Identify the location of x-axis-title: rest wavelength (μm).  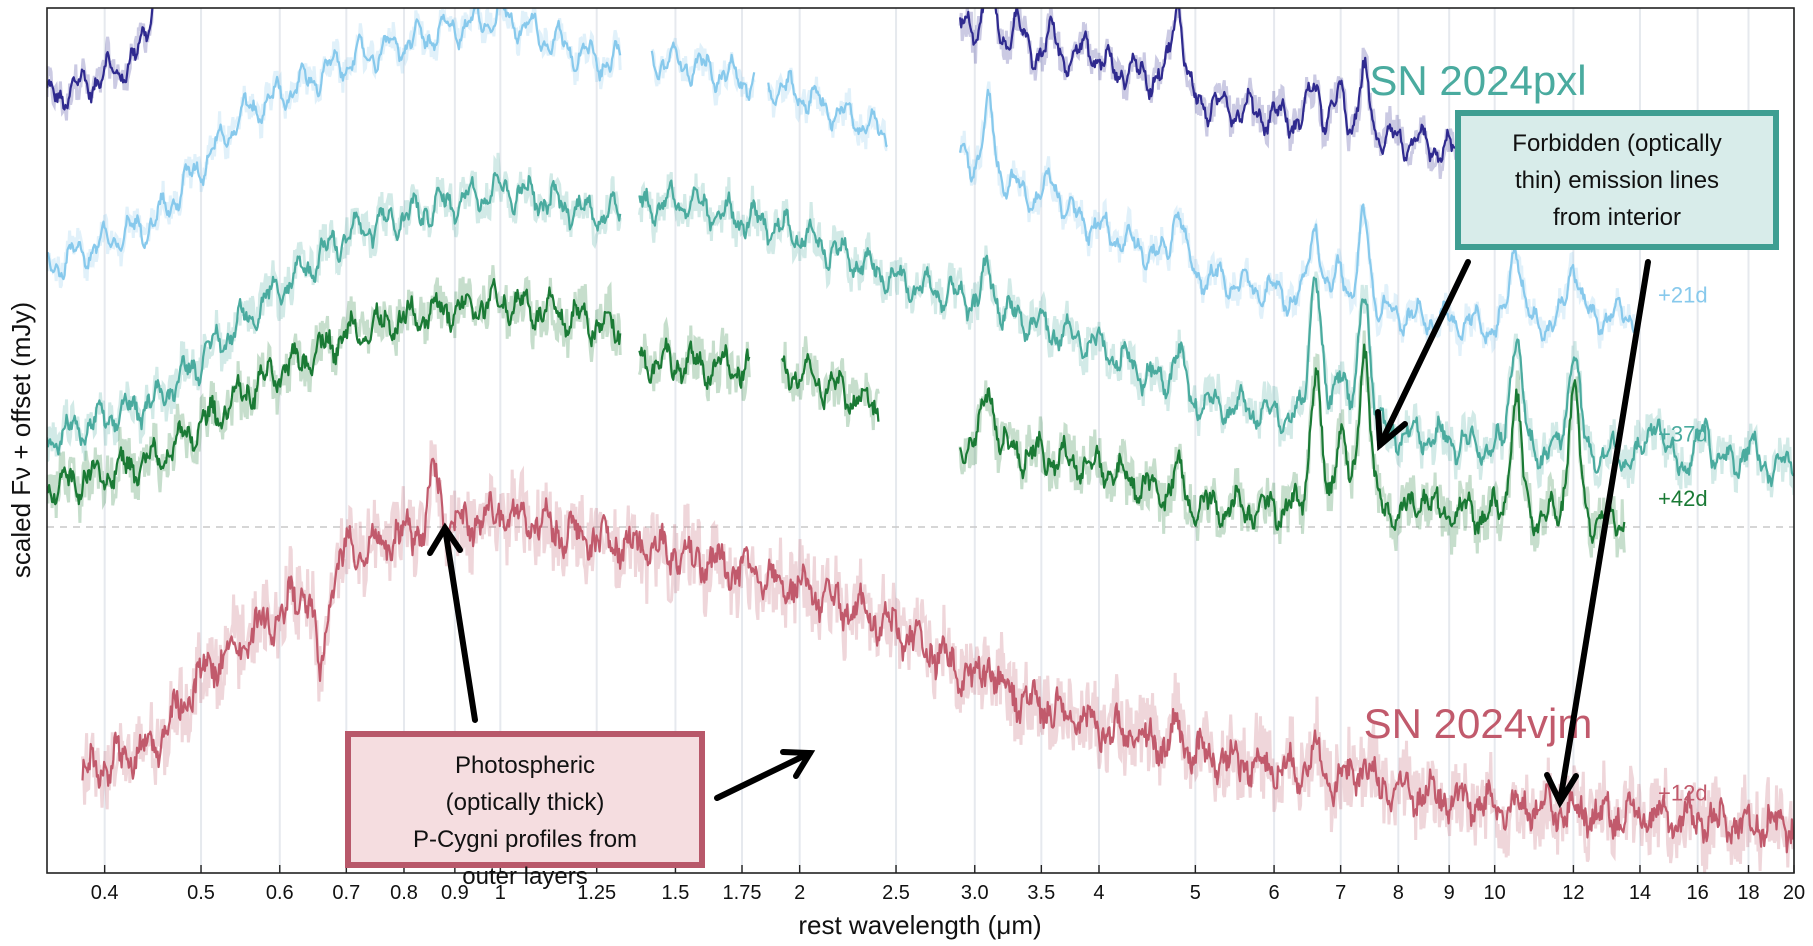
(919, 925).